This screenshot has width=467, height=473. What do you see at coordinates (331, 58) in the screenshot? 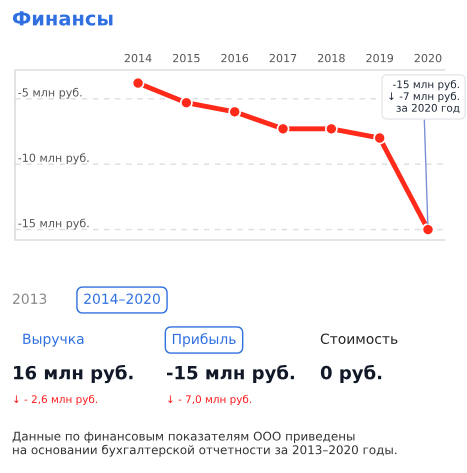
I see `x-tick-label: 2018` at bounding box center [331, 58].